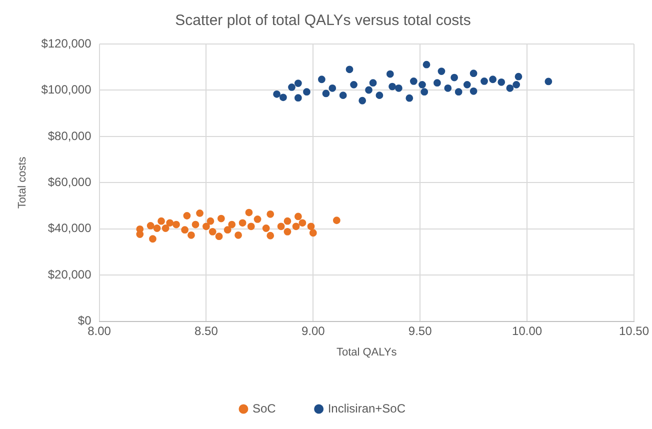 The image size is (652, 429). Describe the element at coordinates (66, 89) in the screenshot. I see `y-tick-label: $100,000` at that location.